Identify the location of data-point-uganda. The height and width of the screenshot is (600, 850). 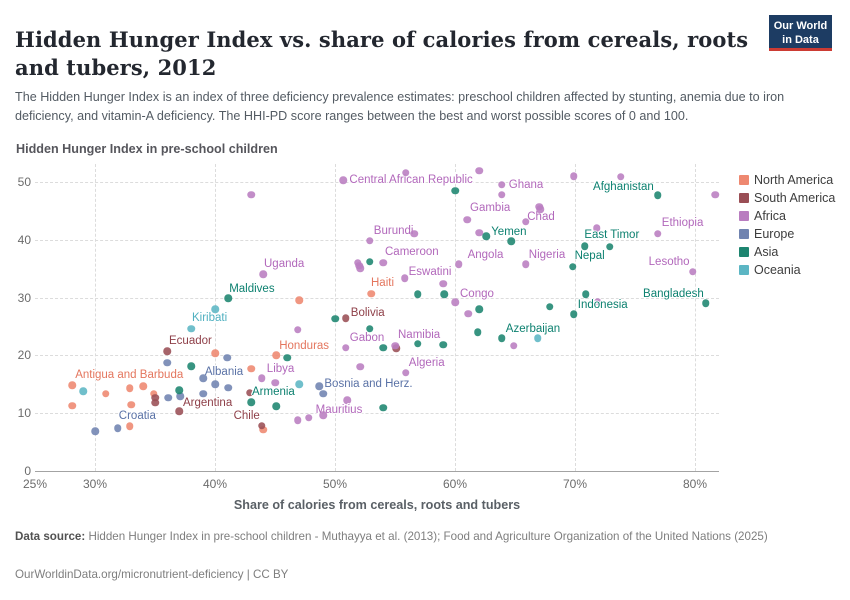
(263, 274).